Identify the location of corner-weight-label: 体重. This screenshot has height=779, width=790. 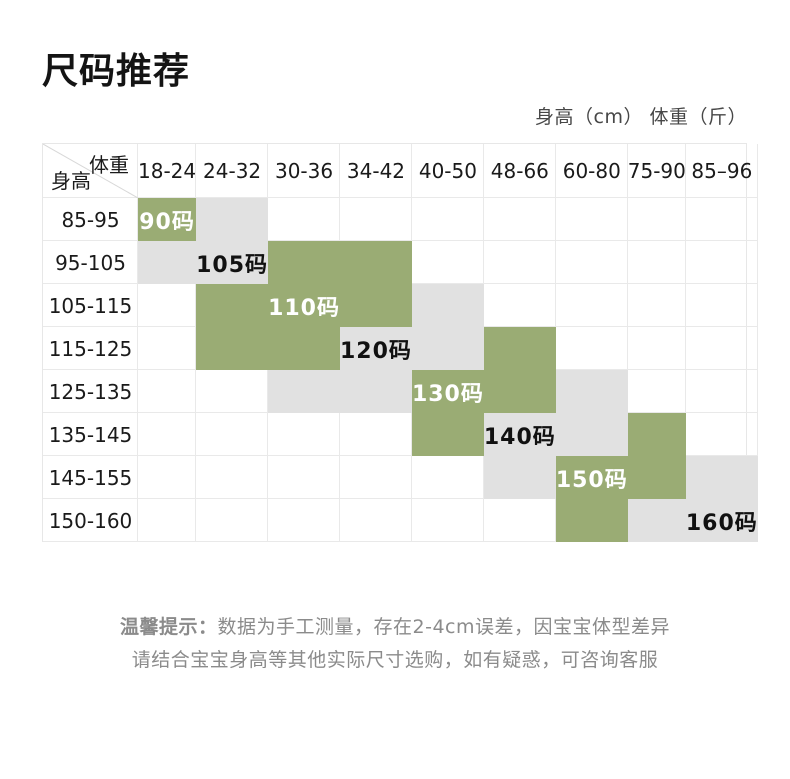
(109, 165).